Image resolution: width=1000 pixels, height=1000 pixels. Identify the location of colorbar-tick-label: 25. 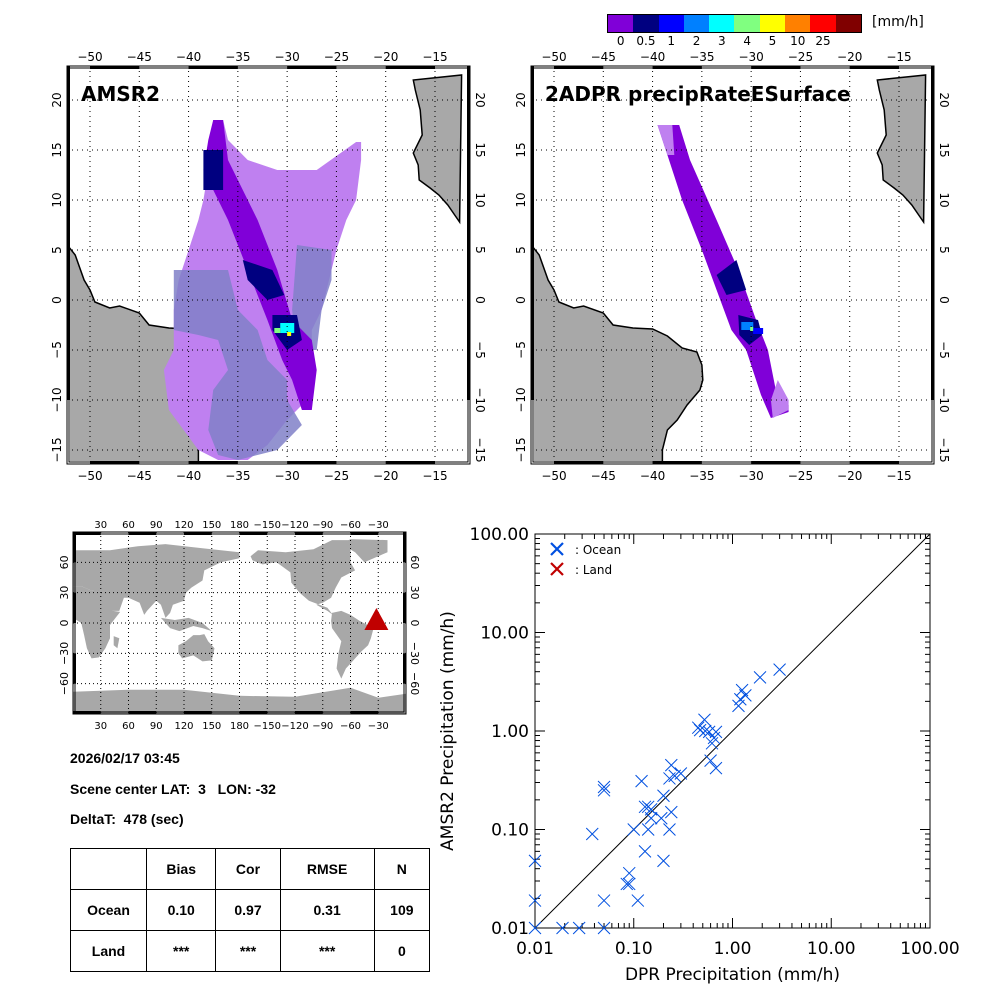
(823, 41).